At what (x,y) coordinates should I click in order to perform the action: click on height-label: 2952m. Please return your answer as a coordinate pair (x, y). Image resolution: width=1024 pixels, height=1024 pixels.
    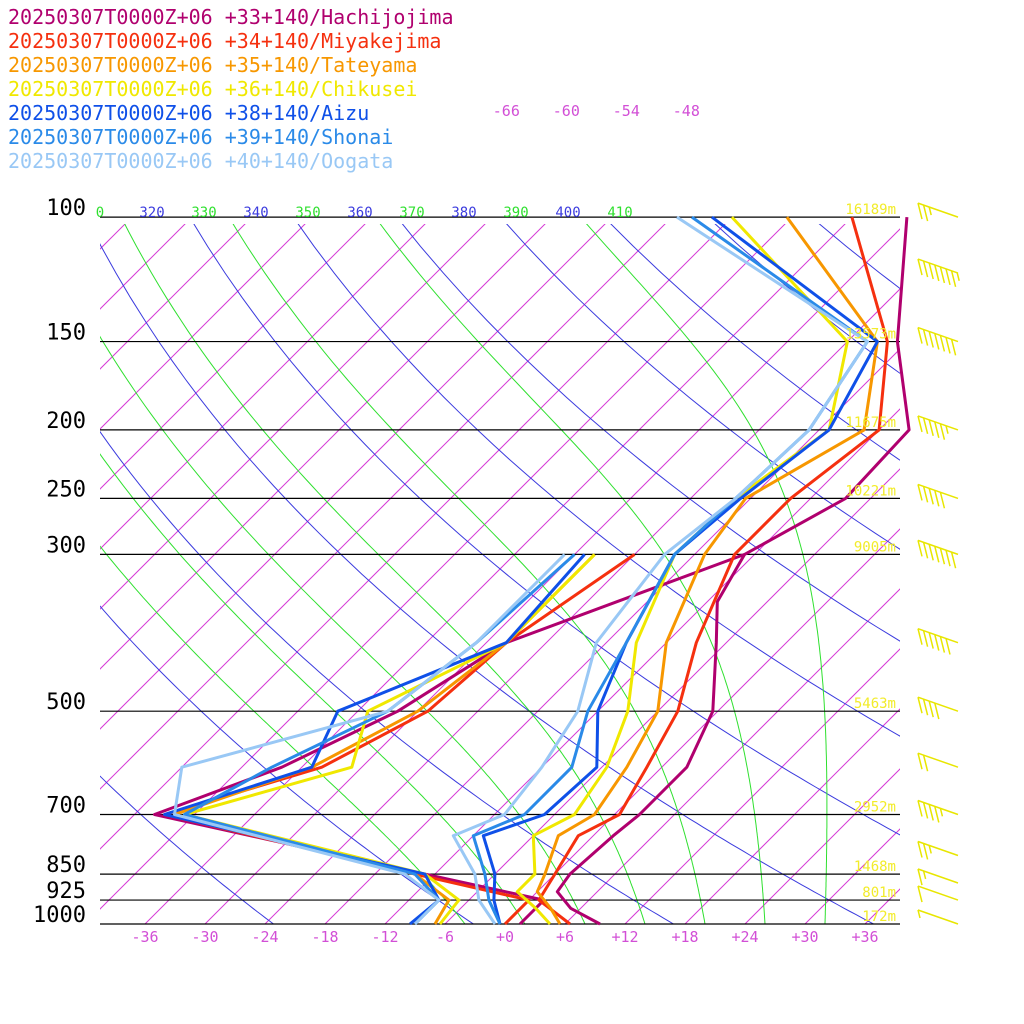
    Looking at the image, I should click on (875, 808).